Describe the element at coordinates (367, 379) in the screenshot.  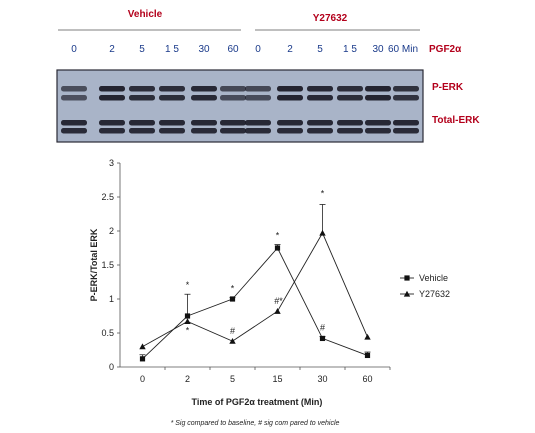
I see `x-tick-label: 60` at that location.